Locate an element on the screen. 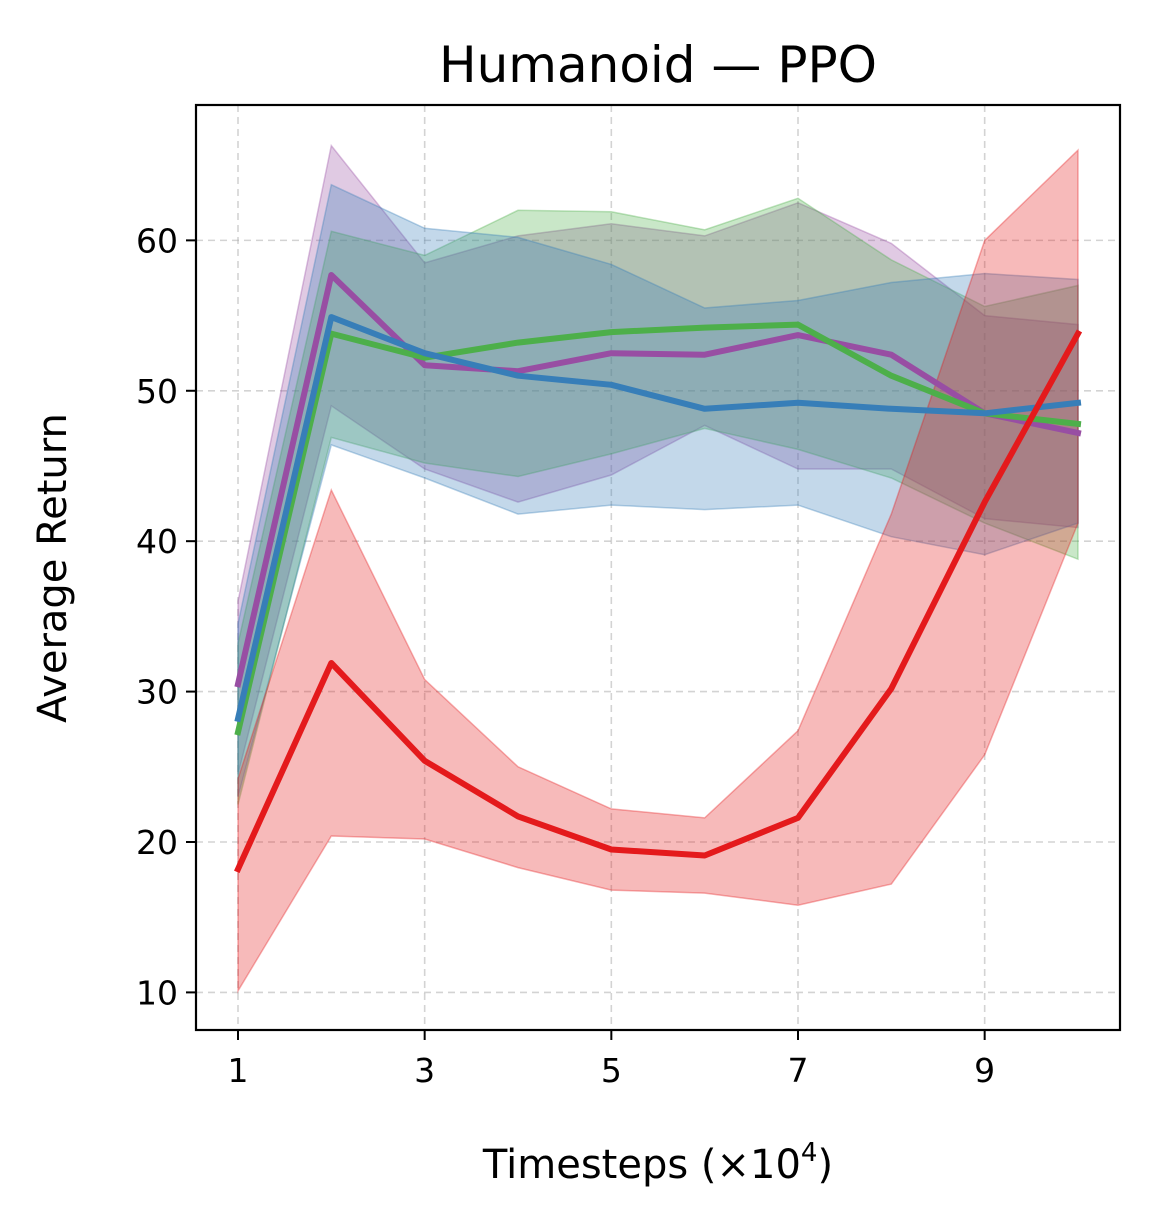 The width and height of the screenshot is (1150, 1223). y-tick-label-40: 40 is located at coordinates (157, 541).